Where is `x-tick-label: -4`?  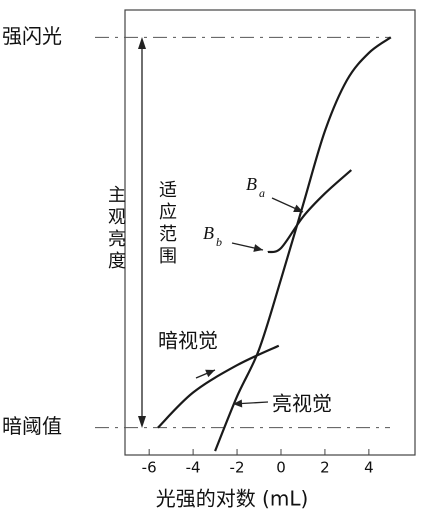
x-tick-label: -4 is located at coordinates (193, 468).